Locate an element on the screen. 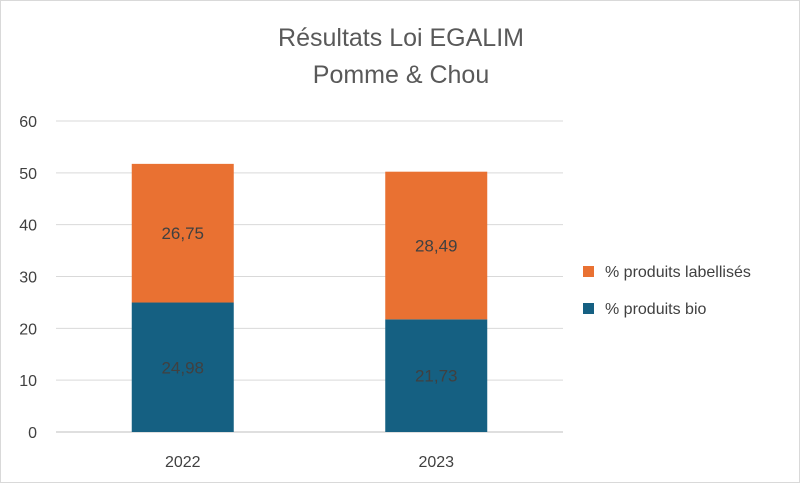 Image resolution: width=800 pixels, height=484 pixels. data-label: 21,73 is located at coordinates (436, 376).